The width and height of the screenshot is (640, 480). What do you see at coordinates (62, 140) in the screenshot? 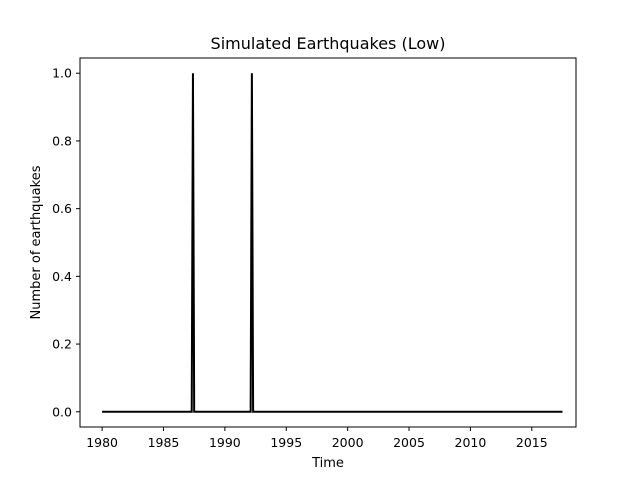
I see `y-tick-label: 0.8` at bounding box center [62, 140].